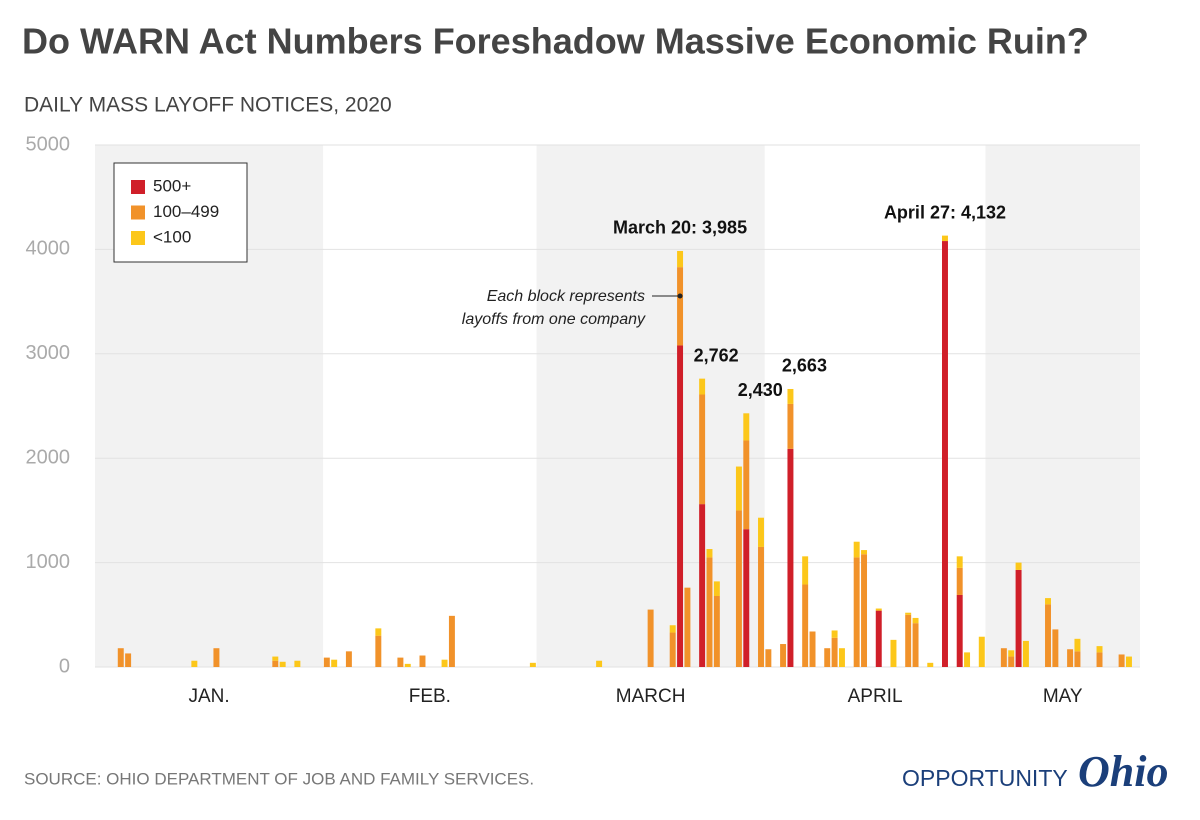  Describe the element at coordinates (48, 457) in the screenshot. I see `y-tick-label: 2000` at that location.